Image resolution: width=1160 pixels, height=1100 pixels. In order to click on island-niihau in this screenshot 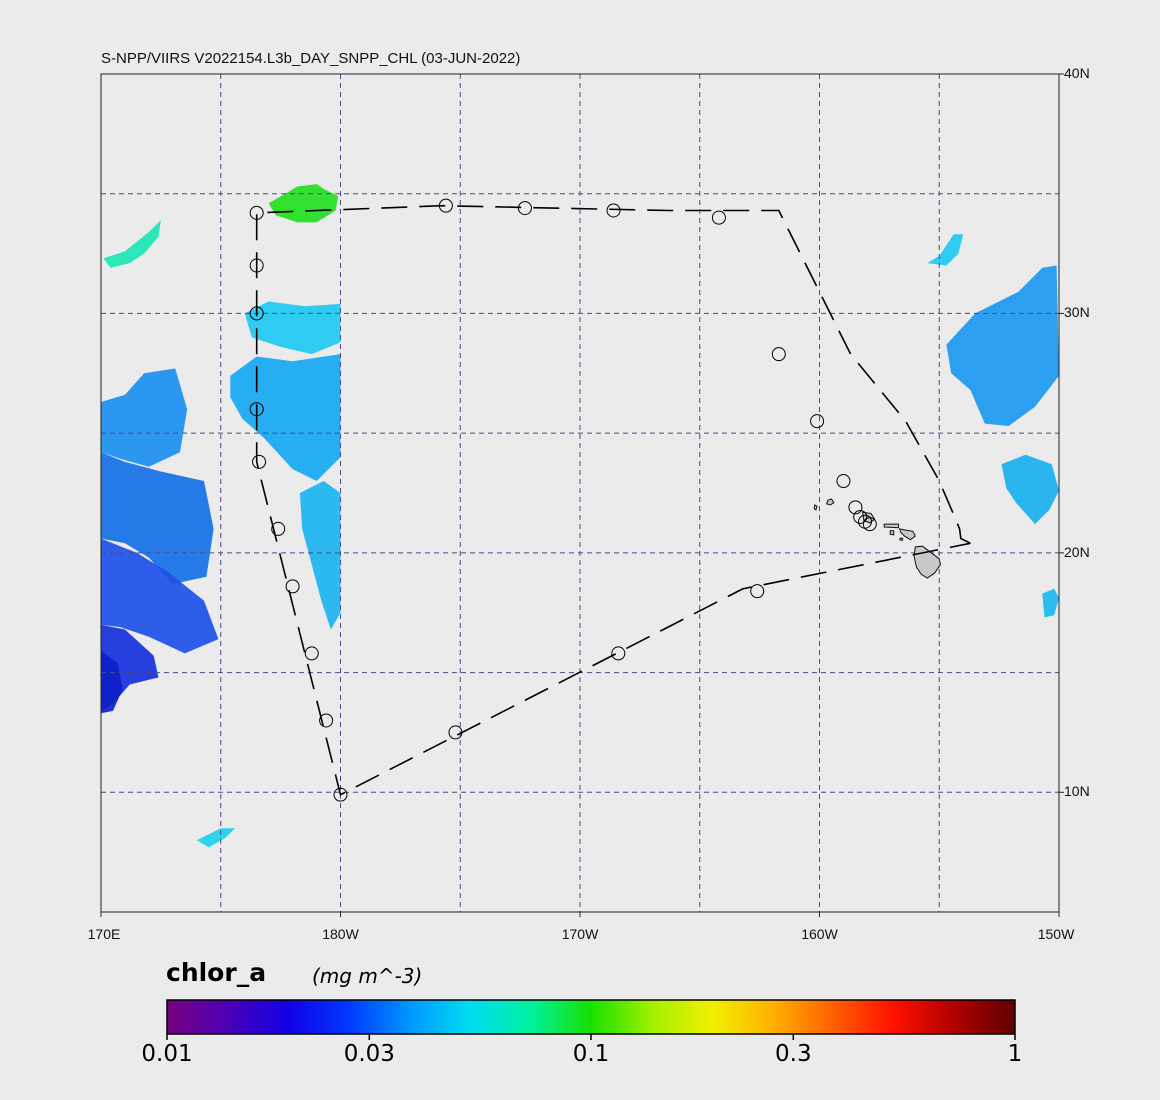, I will do `click(815, 507)`.